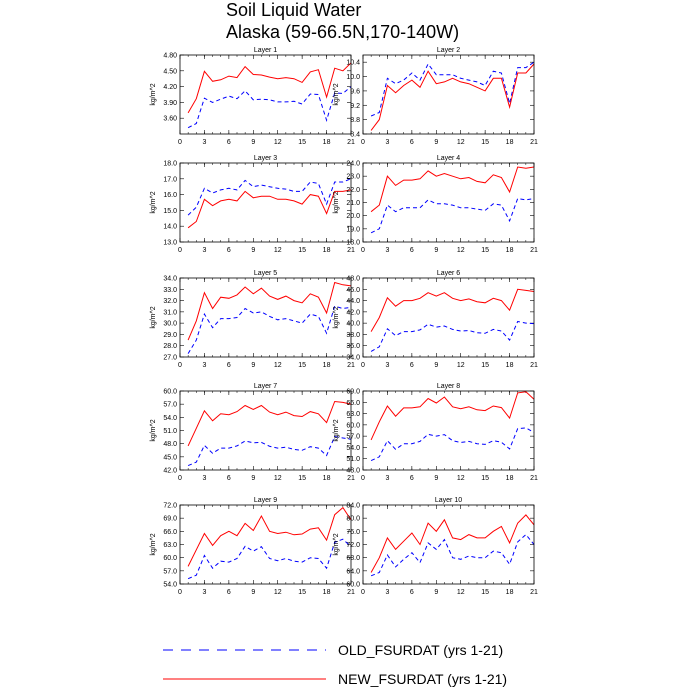  I want to click on y-tick-label: 20.0, so click(353, 216).